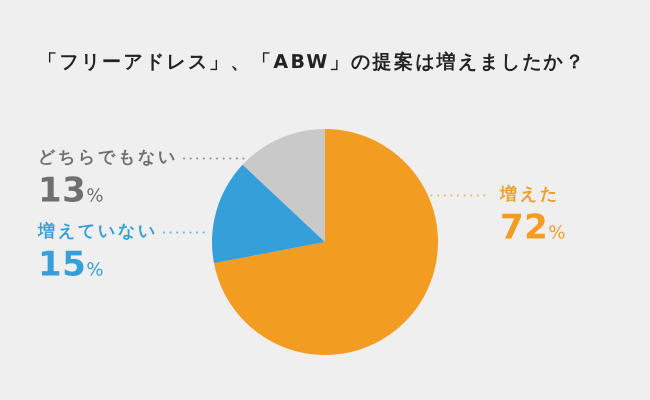 This screenshot has height=400, width=650. Describe the element at coordinates (312, 62) in the screenshot. I see `title: 「フリーアドレス」、「ABW」の提案は増えましたか？` at that location.